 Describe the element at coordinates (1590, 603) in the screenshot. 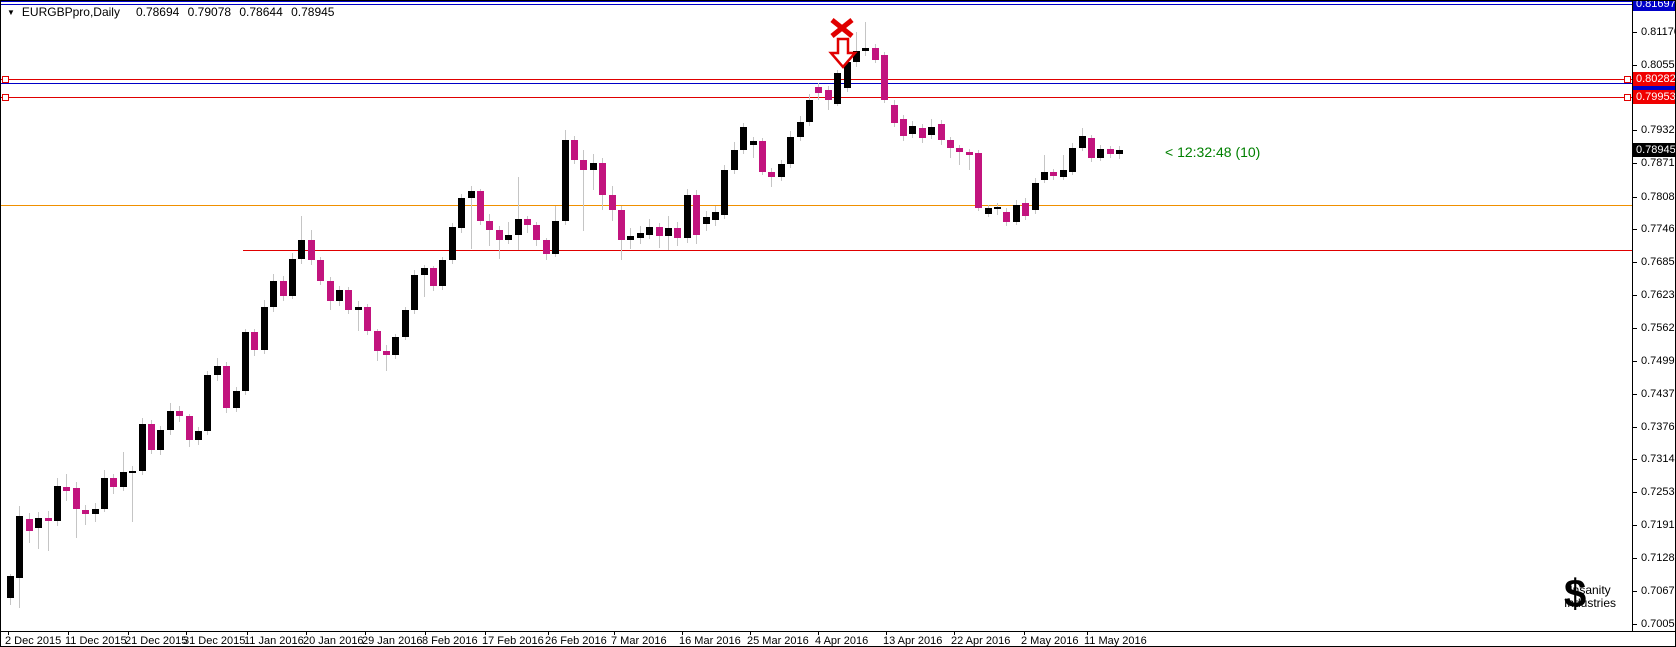

I see `watermark-line2: Industries` at that location.